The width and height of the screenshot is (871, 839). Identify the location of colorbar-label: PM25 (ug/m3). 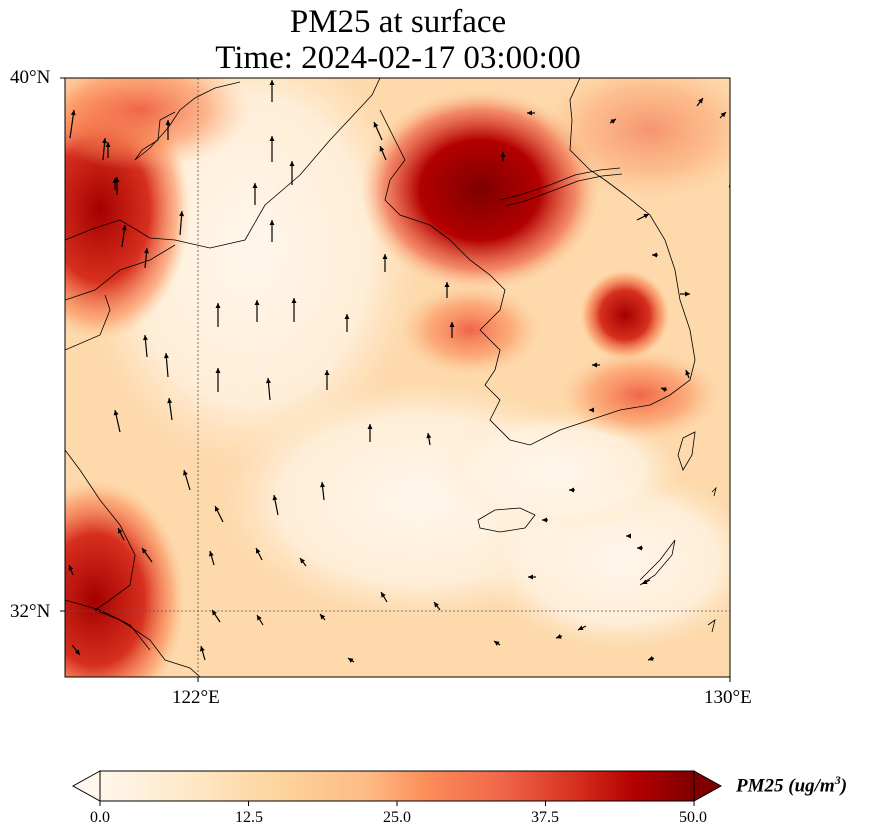
(792, 785).